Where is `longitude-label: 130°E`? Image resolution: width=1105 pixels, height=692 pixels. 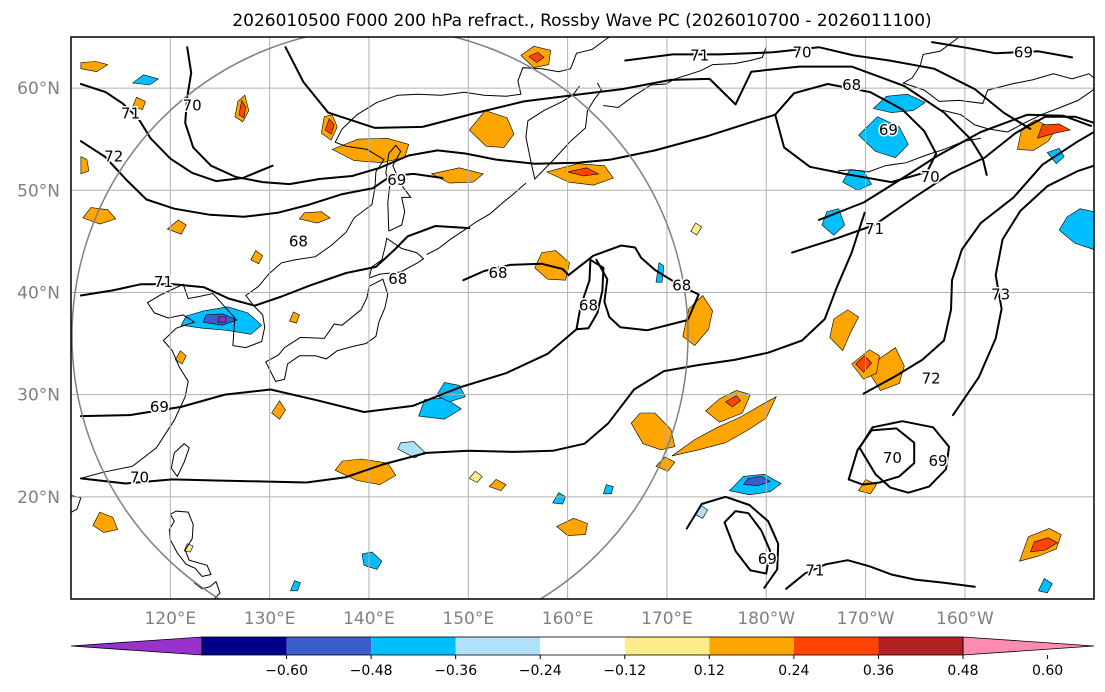
longitude-label: 130°E is located at coordinates (270, 619).